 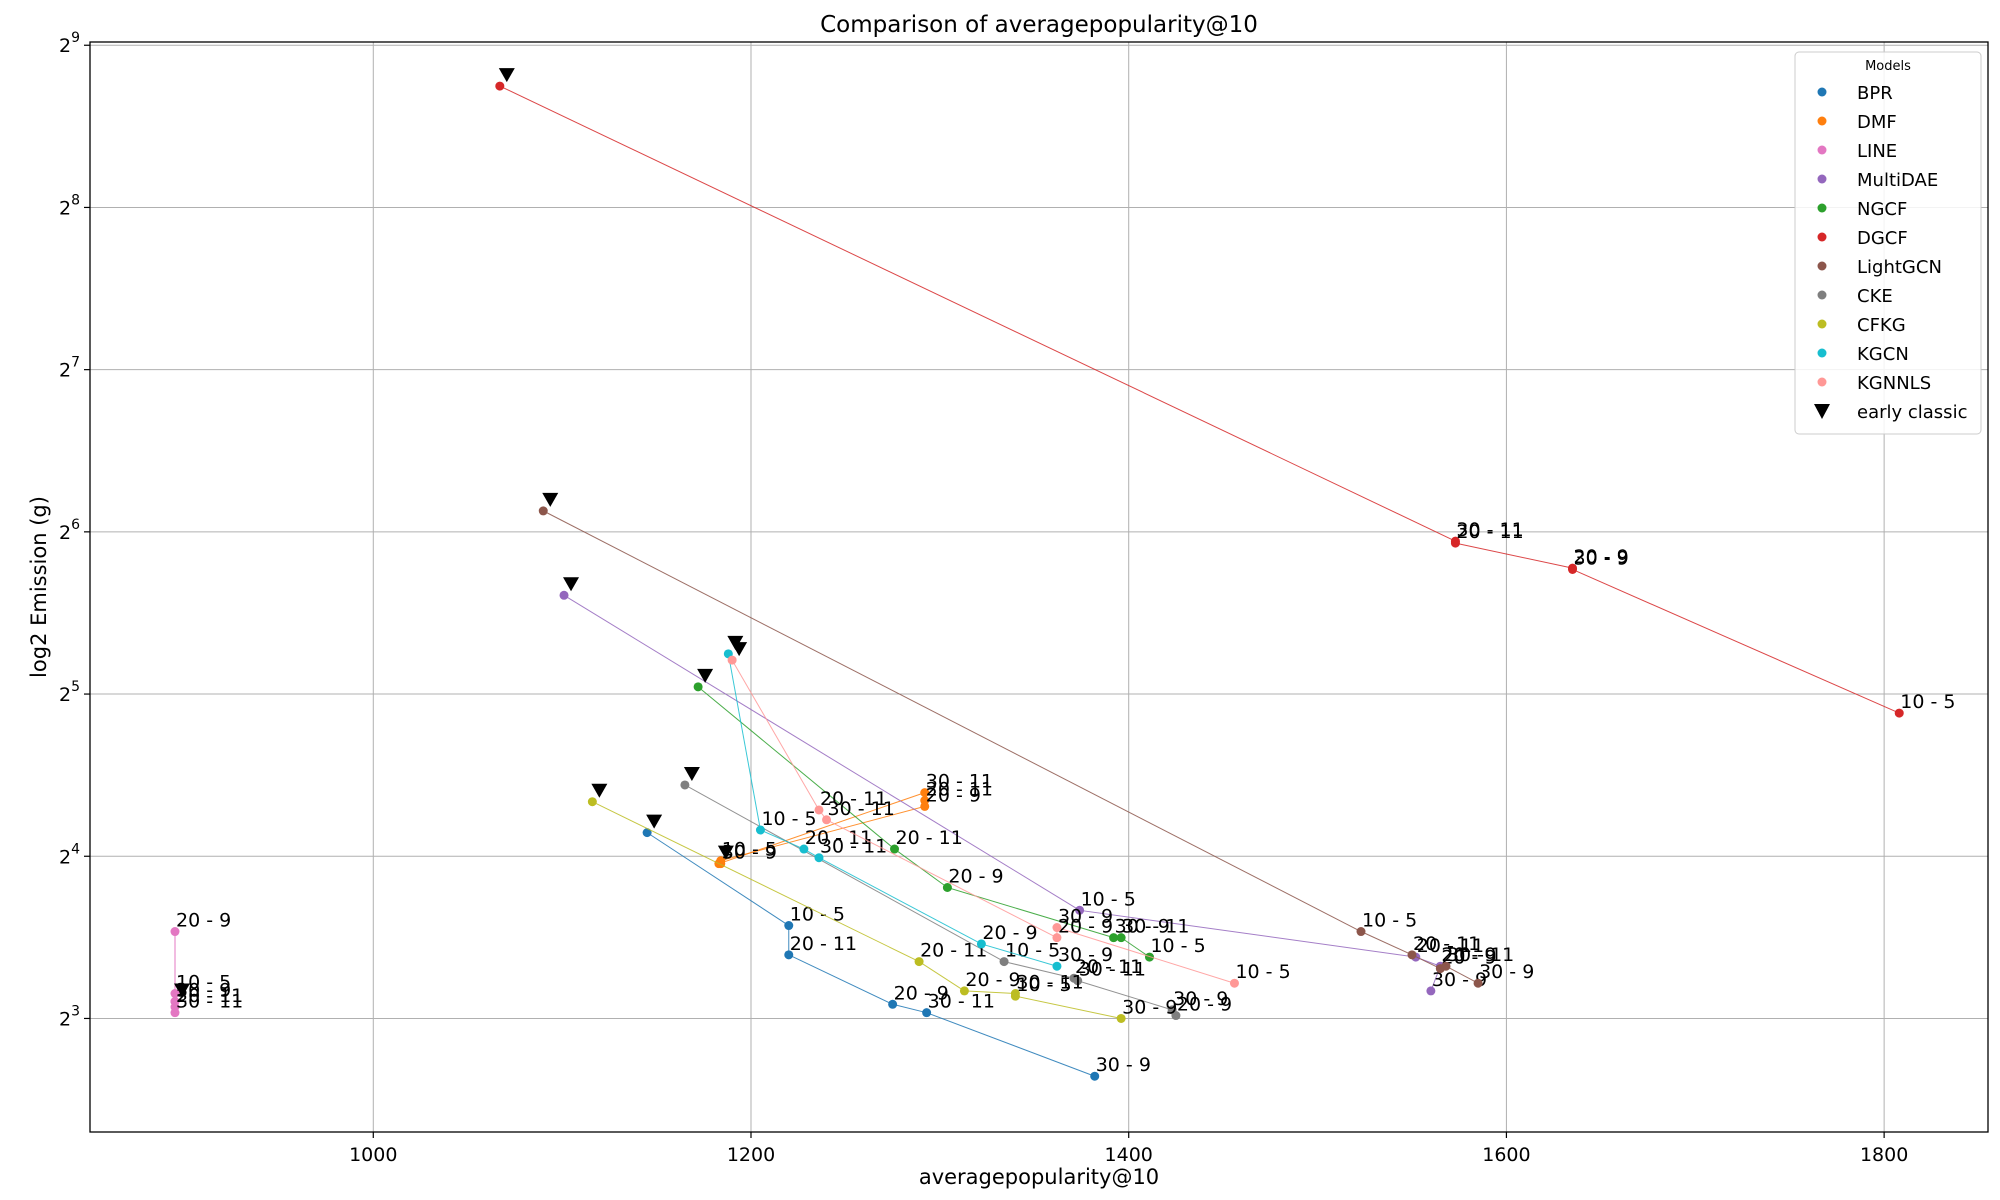 What do you see at coordinates (1039, 25) in the screenshot?
I see `chart-title: Comparison of averagepopularity@10` at bounding box center [1039, 25].